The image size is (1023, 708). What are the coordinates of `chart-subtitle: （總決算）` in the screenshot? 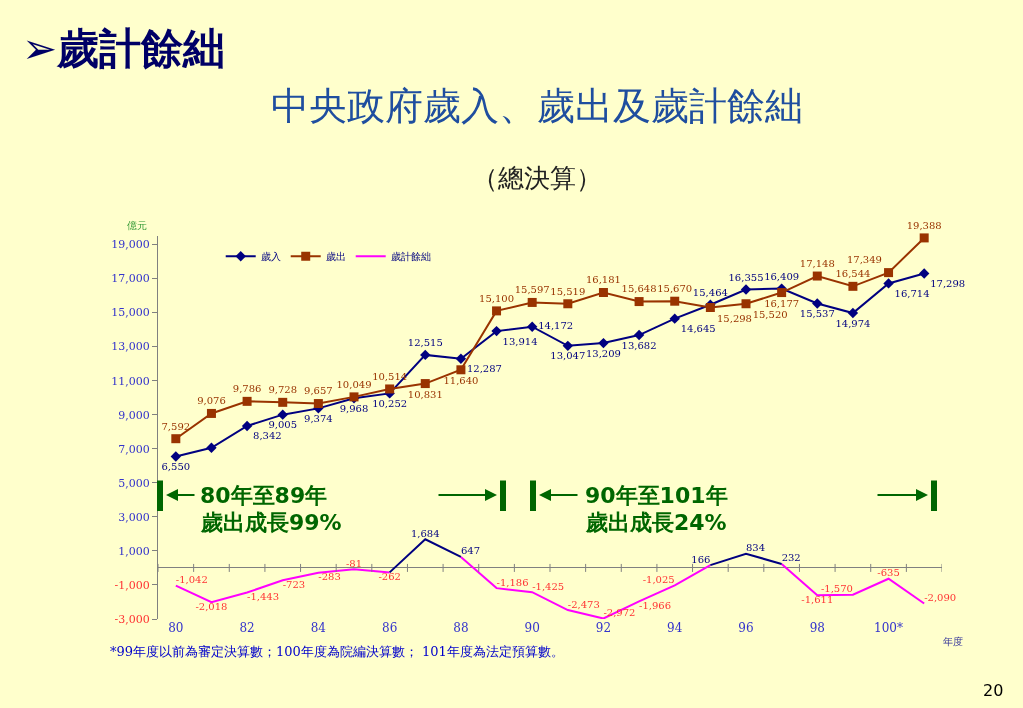 It's located at (537, 178).